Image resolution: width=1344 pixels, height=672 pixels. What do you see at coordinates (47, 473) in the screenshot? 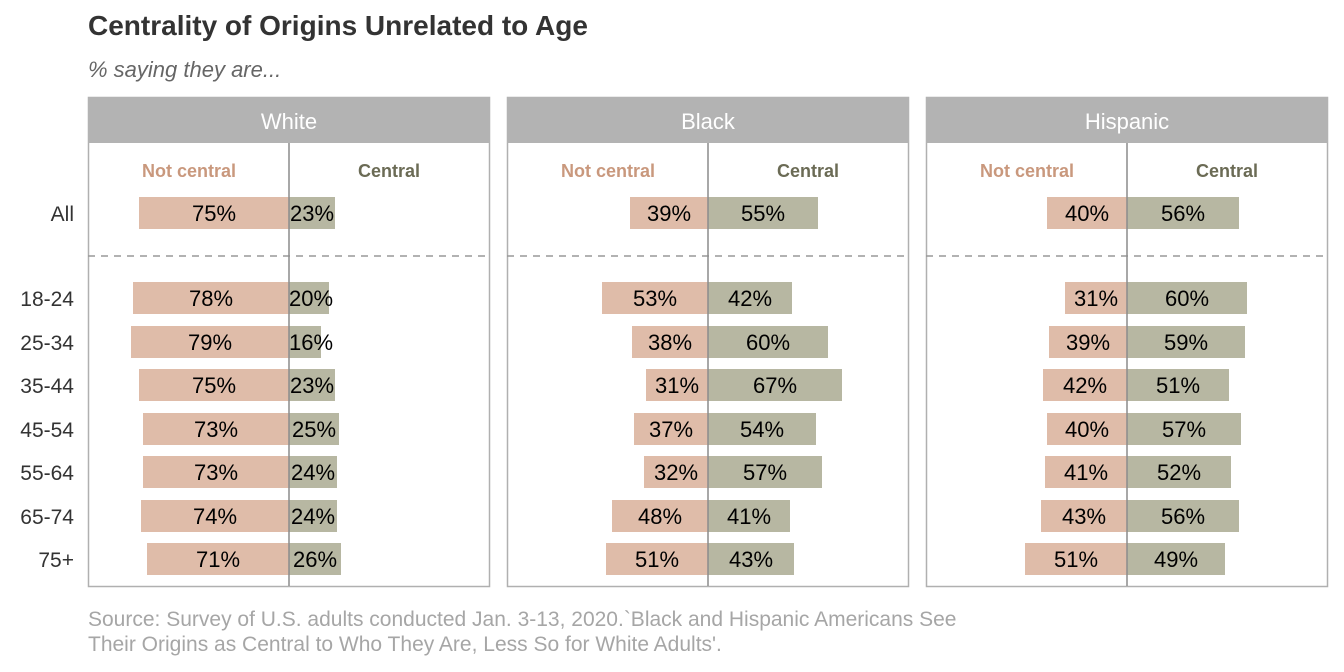
I see `row-label-55-64: 55-64` at bounding box center [47, 473].